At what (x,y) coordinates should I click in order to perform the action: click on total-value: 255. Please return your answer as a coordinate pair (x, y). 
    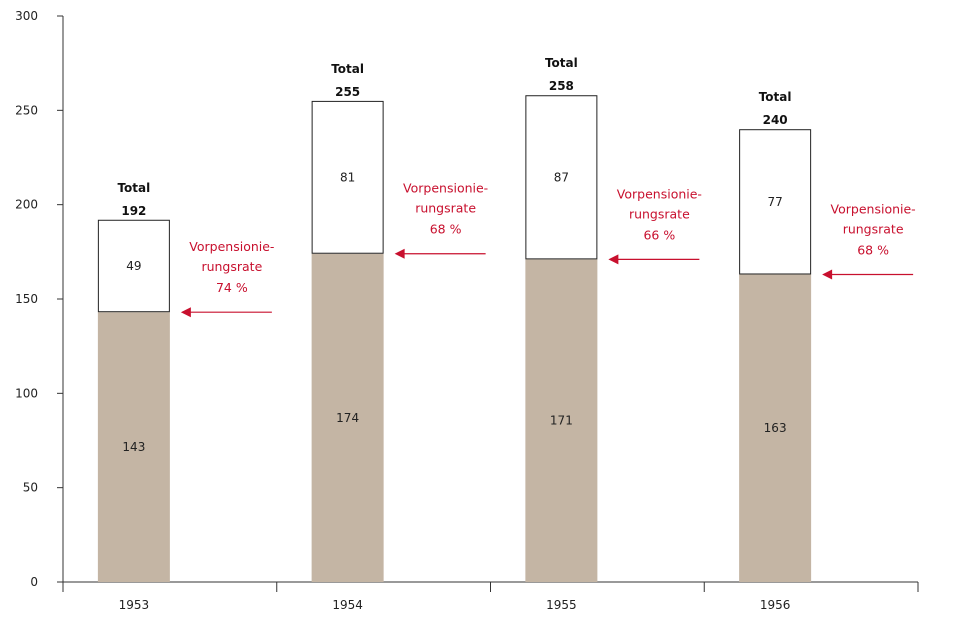
    Looking at the image, I should click on (347, 92).